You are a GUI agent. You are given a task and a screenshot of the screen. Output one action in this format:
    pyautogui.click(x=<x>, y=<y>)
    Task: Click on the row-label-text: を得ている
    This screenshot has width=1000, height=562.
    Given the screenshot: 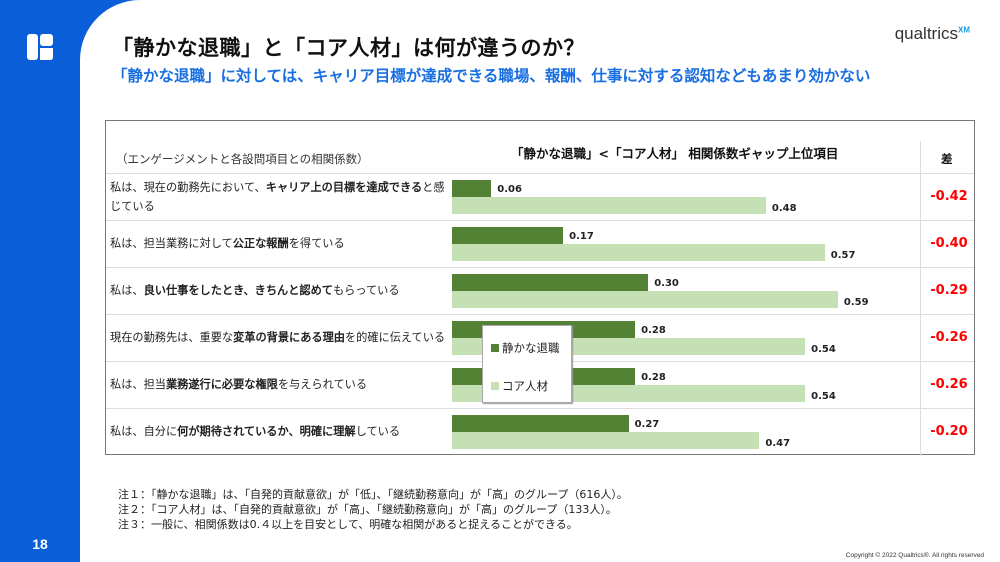 What is the action you would take?
    pyautogui.click(x=316, y=243)
    